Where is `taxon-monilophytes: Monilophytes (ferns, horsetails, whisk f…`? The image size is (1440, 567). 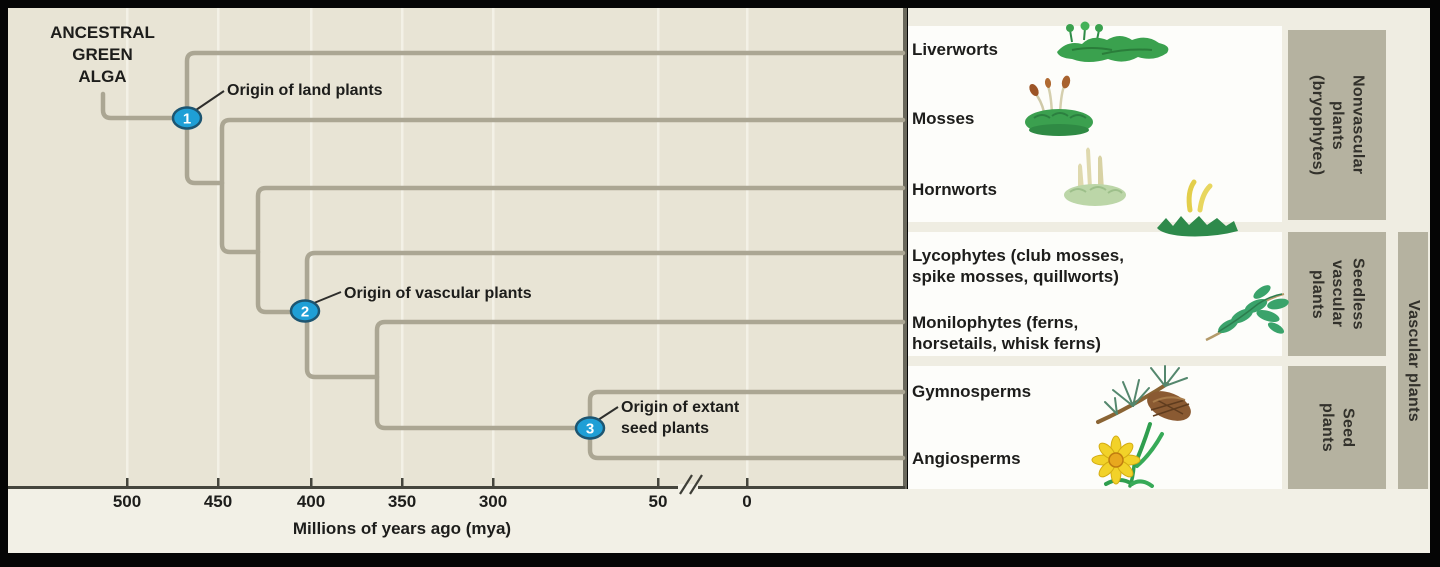
taxon-monilophytes: Monilophytes (ferns, horsetails, whisk f… is located at coordinates (1006, 333).